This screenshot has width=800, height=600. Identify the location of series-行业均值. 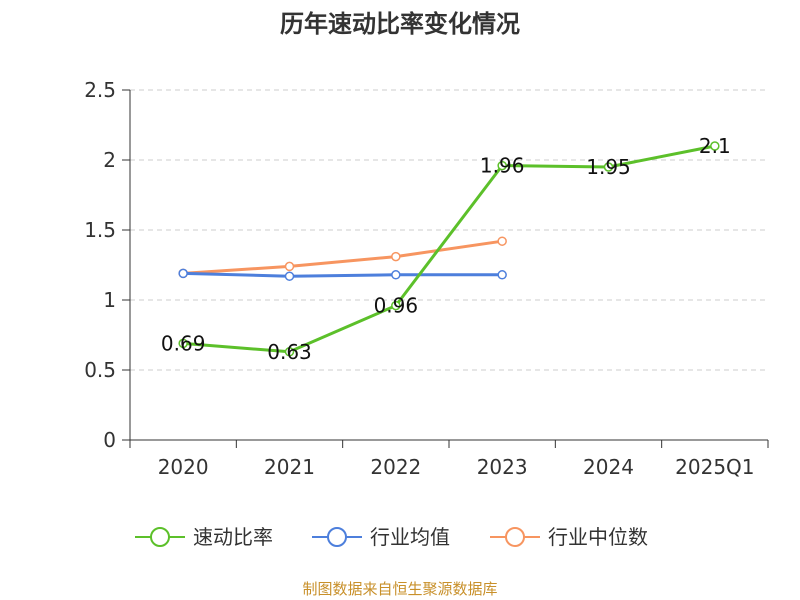
(342, 274).